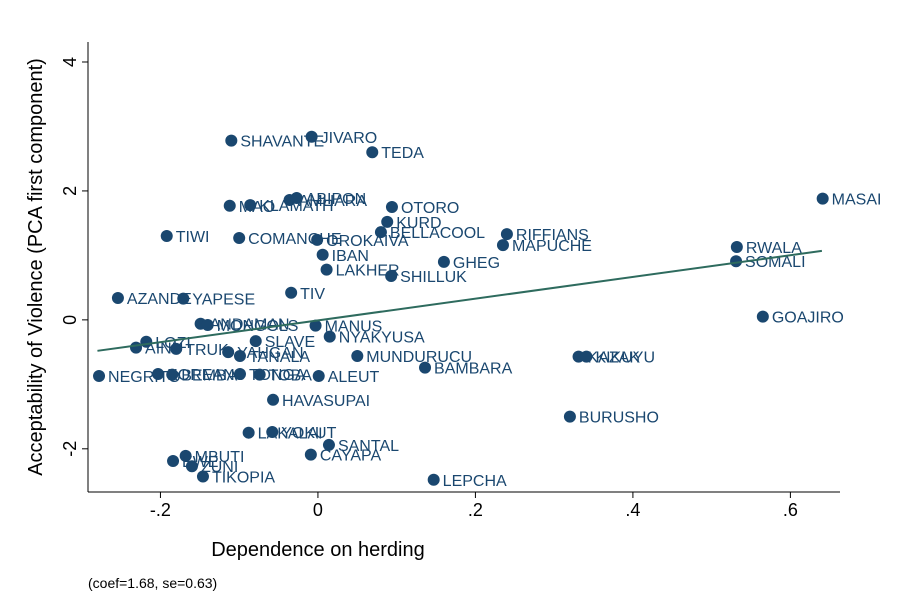  I want to click on x-tick-label: .4, so click(632, 510).